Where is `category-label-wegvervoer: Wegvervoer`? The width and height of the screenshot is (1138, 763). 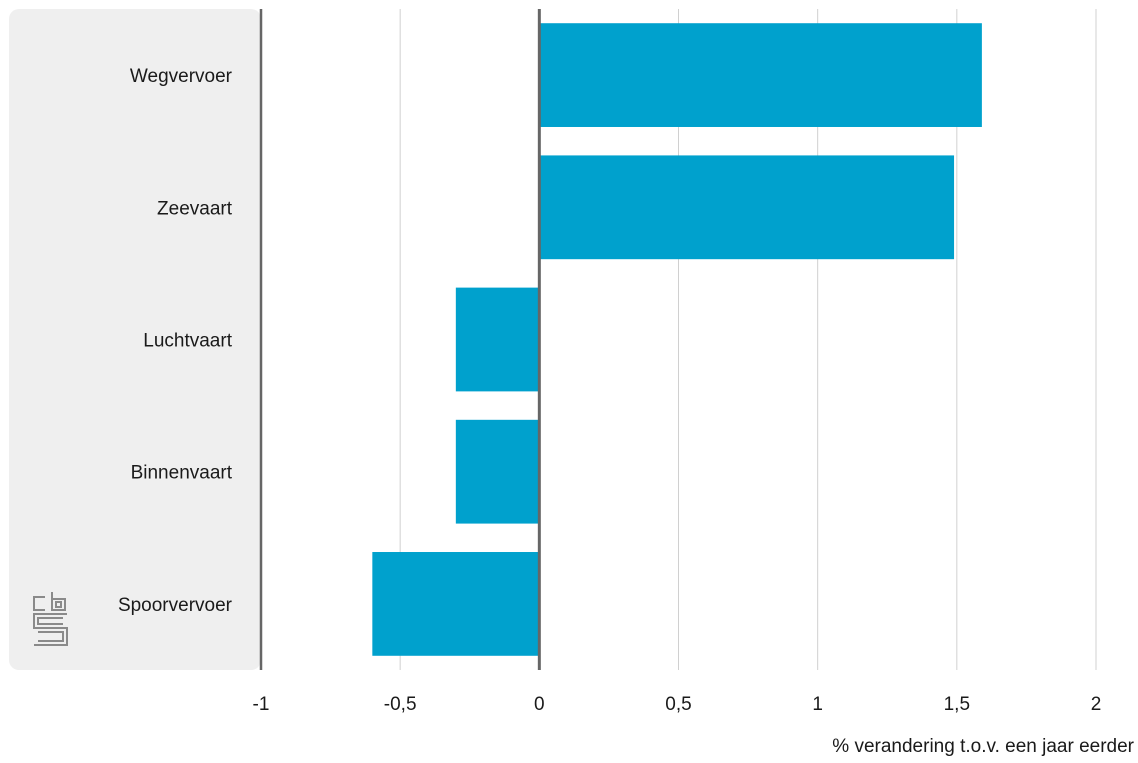 category-label-wegvervoer: Wegvervoer is located at coordinates (181, 76).